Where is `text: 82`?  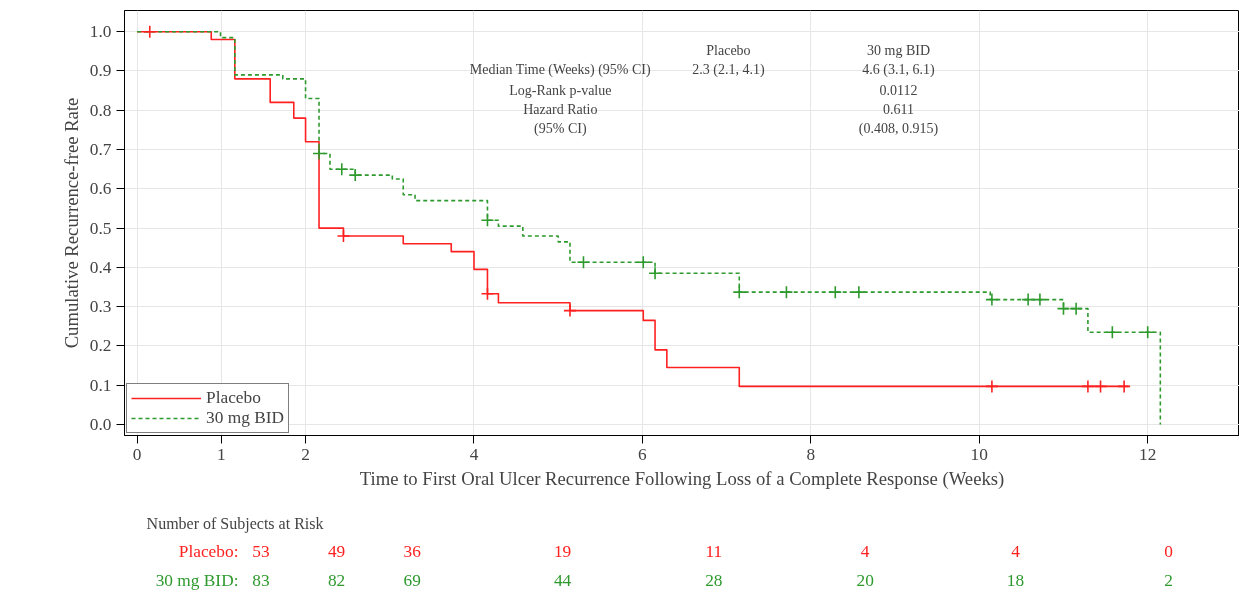 text: 82 is located at coordinates (336, 580).